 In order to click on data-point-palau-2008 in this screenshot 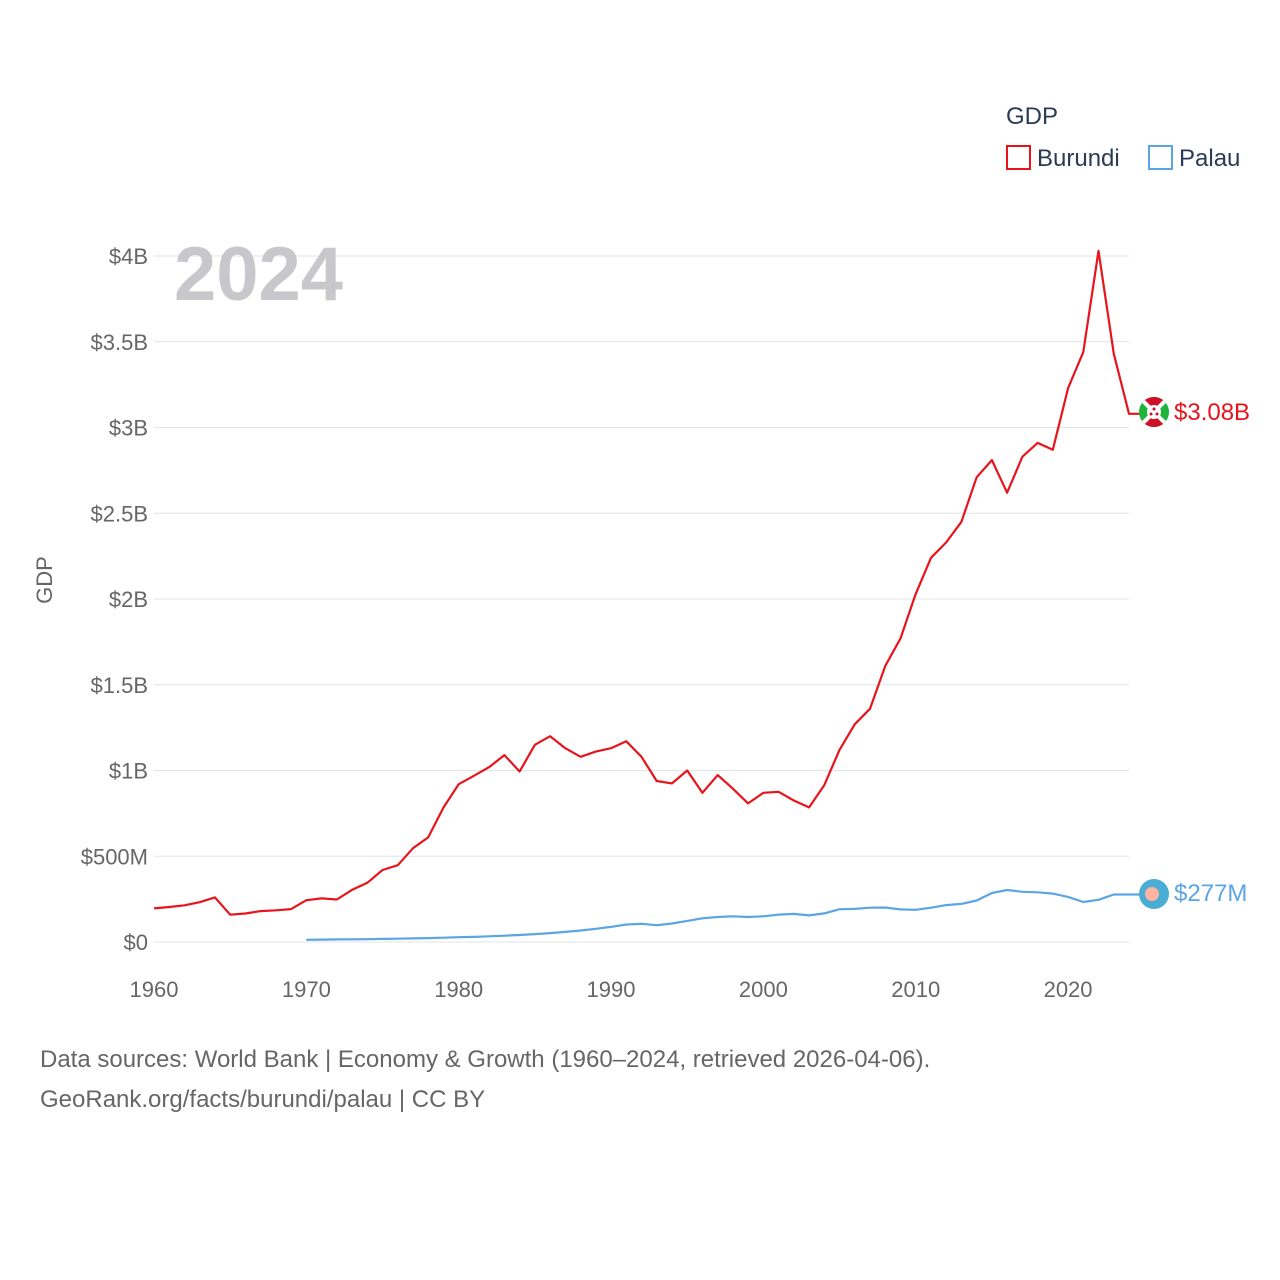, I will do `click(885, 908)`.